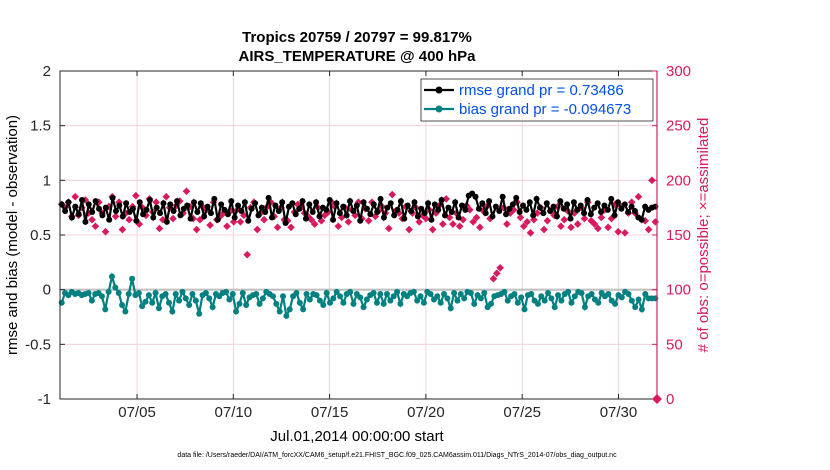 The width and height of the screenshot is (830, 470). Describe the element at coordinates (524, 90) in the screenshot. I see `legend-entry-rmse: rmse grand pr = 0.73486` at that location.